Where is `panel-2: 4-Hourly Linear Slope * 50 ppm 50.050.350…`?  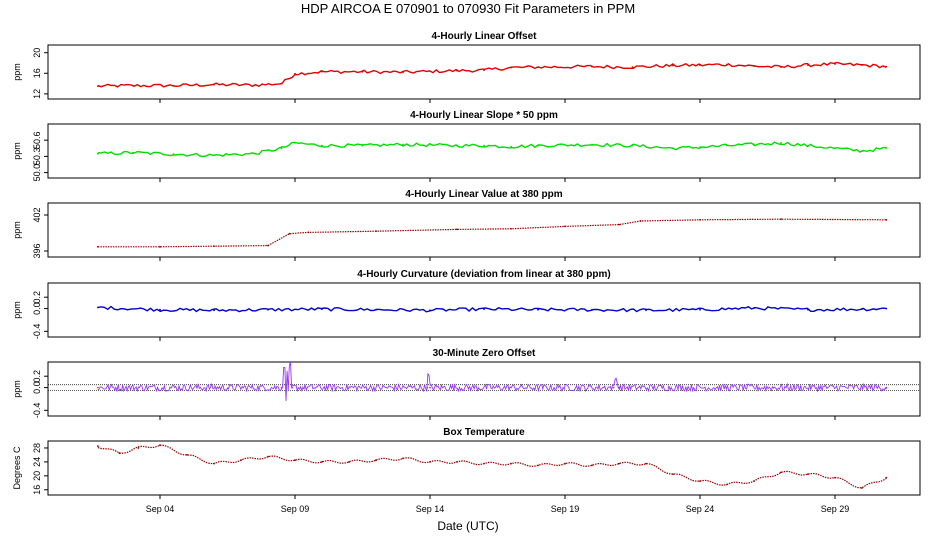 panel-2: 4-Hourly Linear Slope * 50 ppm 50.050.350… is located at coordinates (466, 146).